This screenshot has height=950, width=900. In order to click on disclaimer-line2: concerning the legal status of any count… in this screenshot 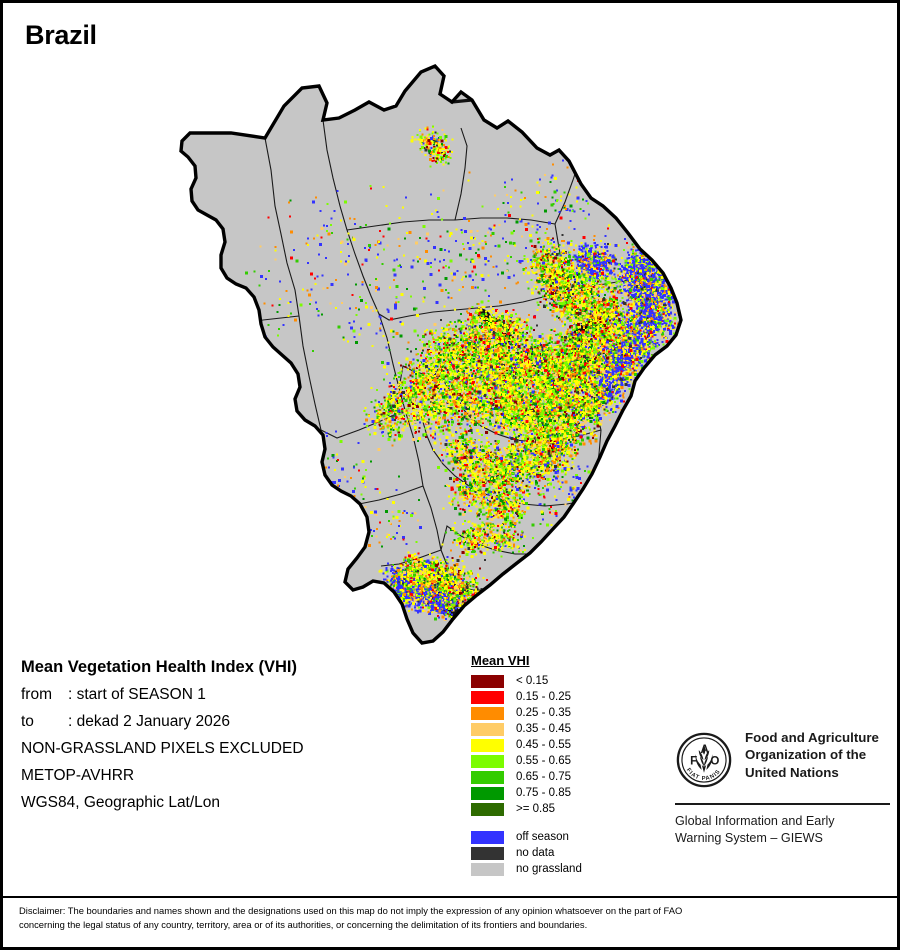, I will do `click(452, 925)`.